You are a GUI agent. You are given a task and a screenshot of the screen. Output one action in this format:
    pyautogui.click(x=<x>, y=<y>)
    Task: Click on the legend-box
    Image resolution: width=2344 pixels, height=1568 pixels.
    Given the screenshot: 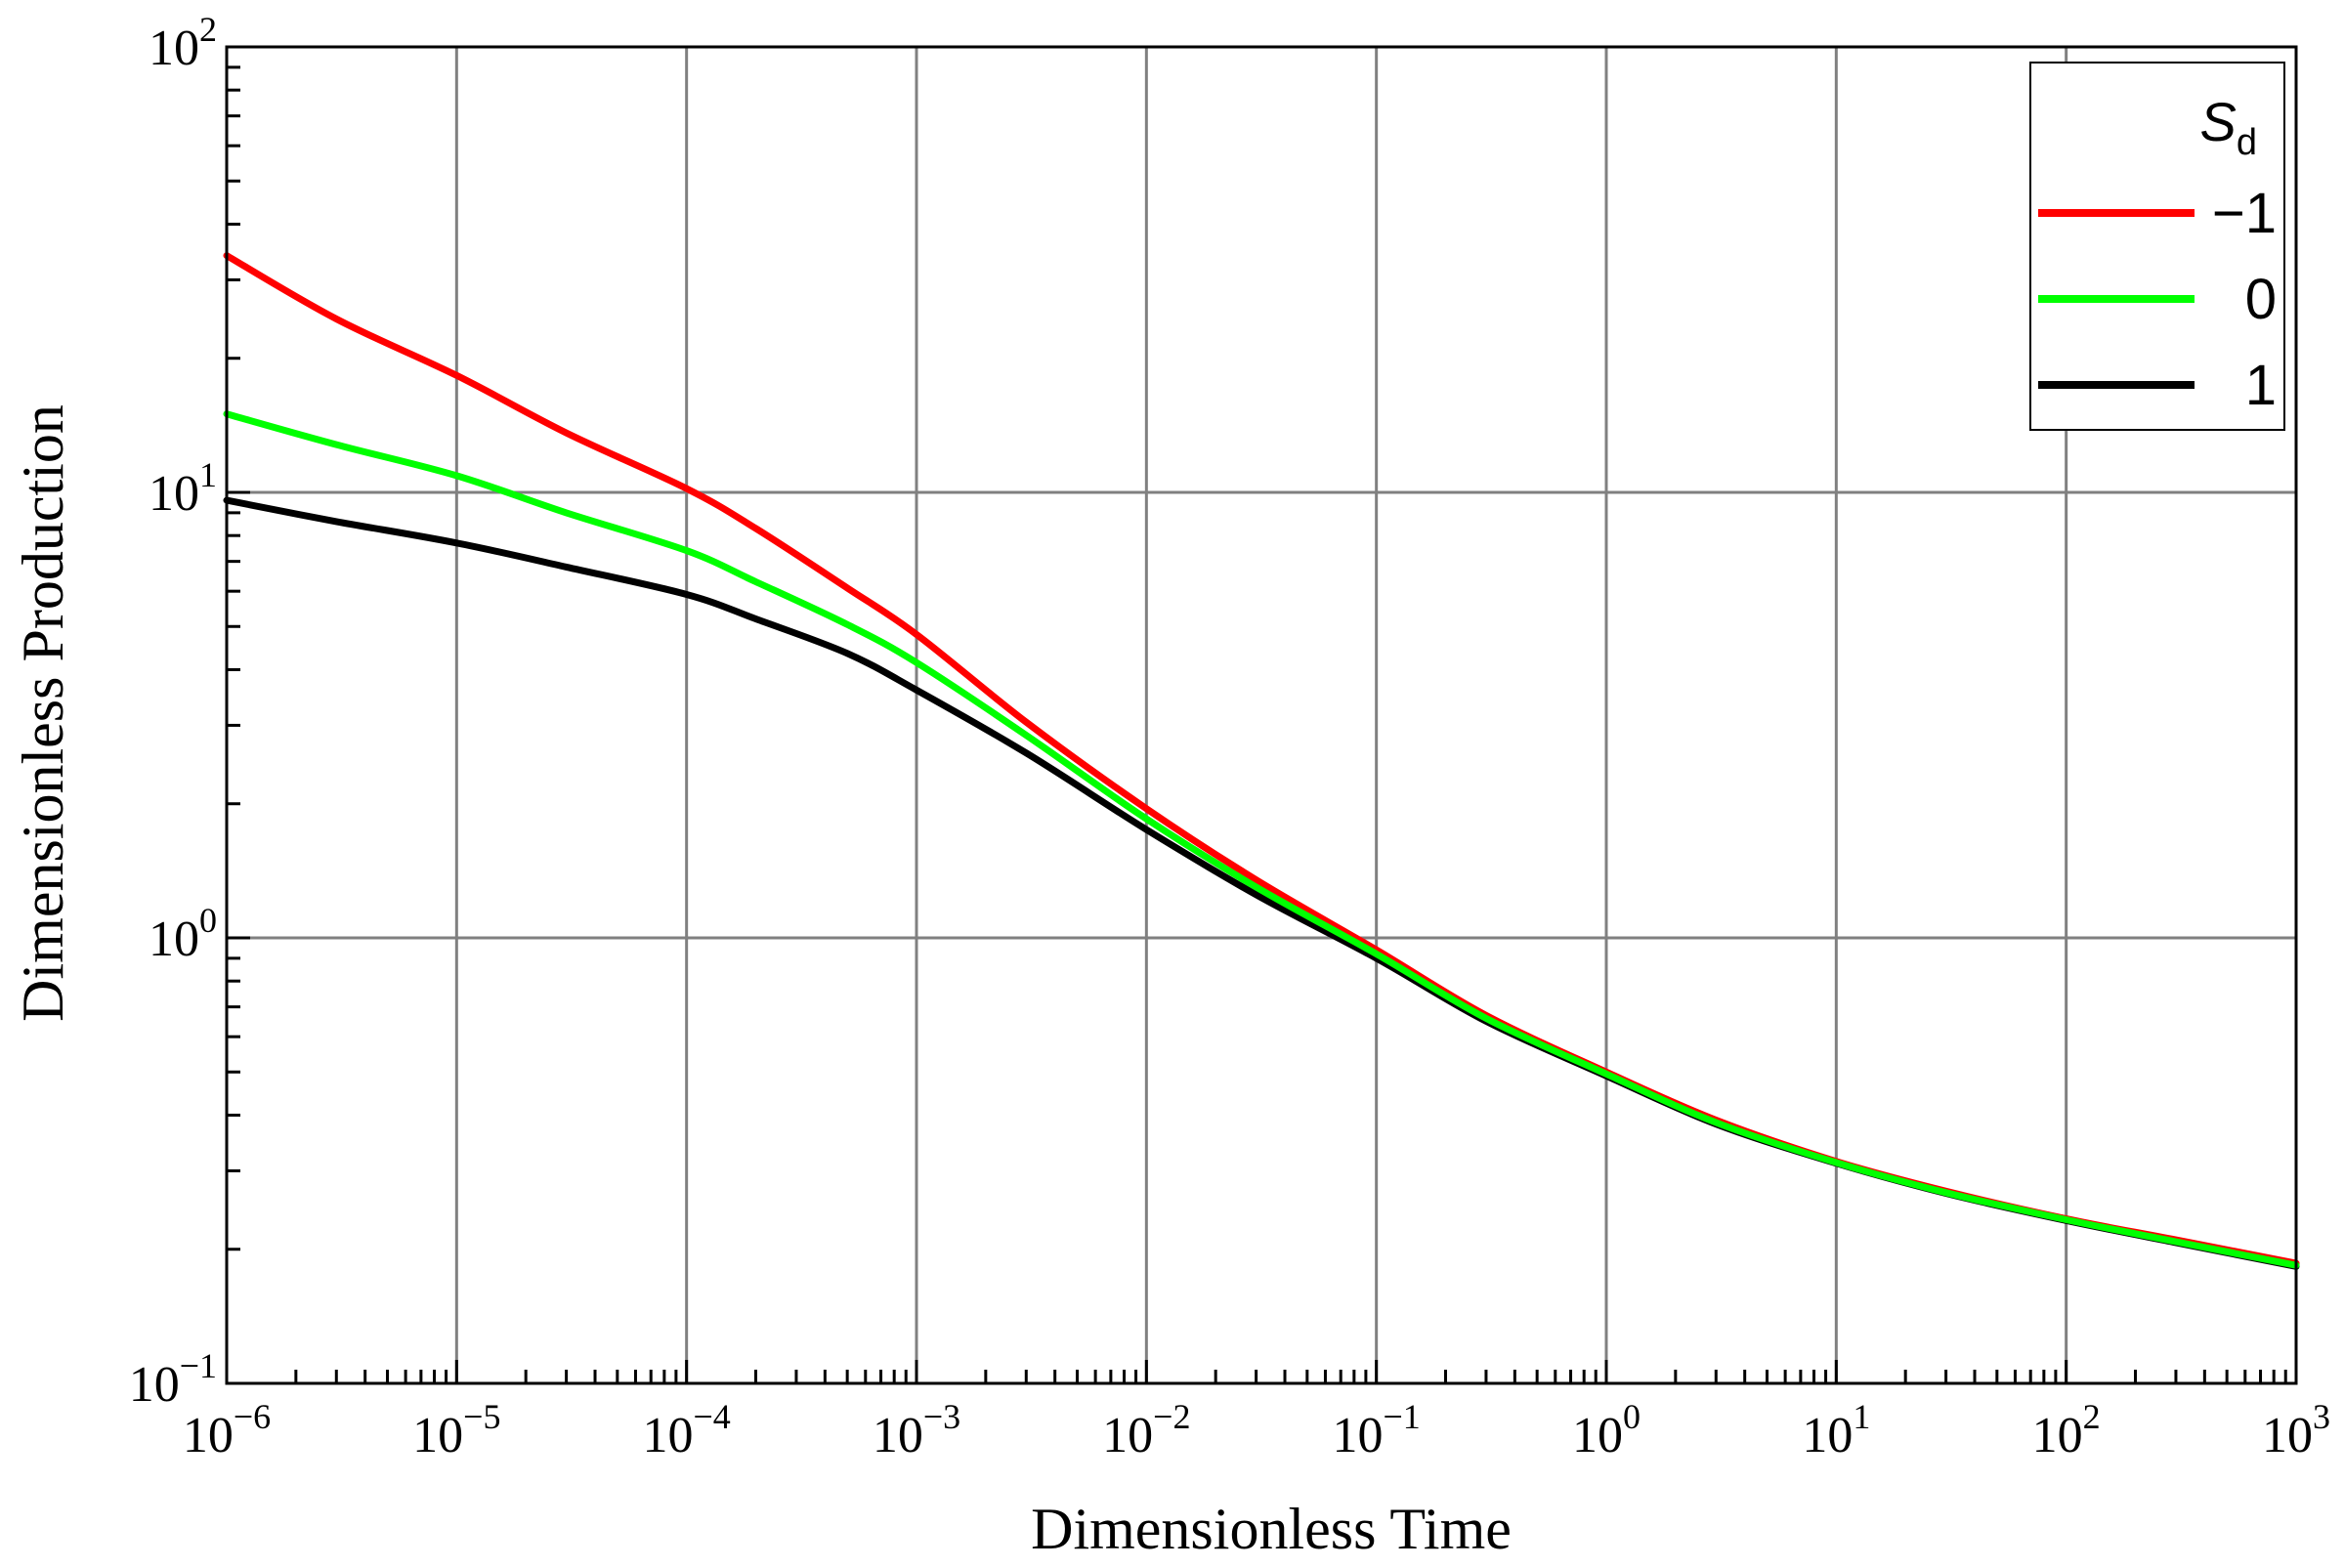 What is the action you would take?
    pyautogui.click(x=2157, y=246)
    